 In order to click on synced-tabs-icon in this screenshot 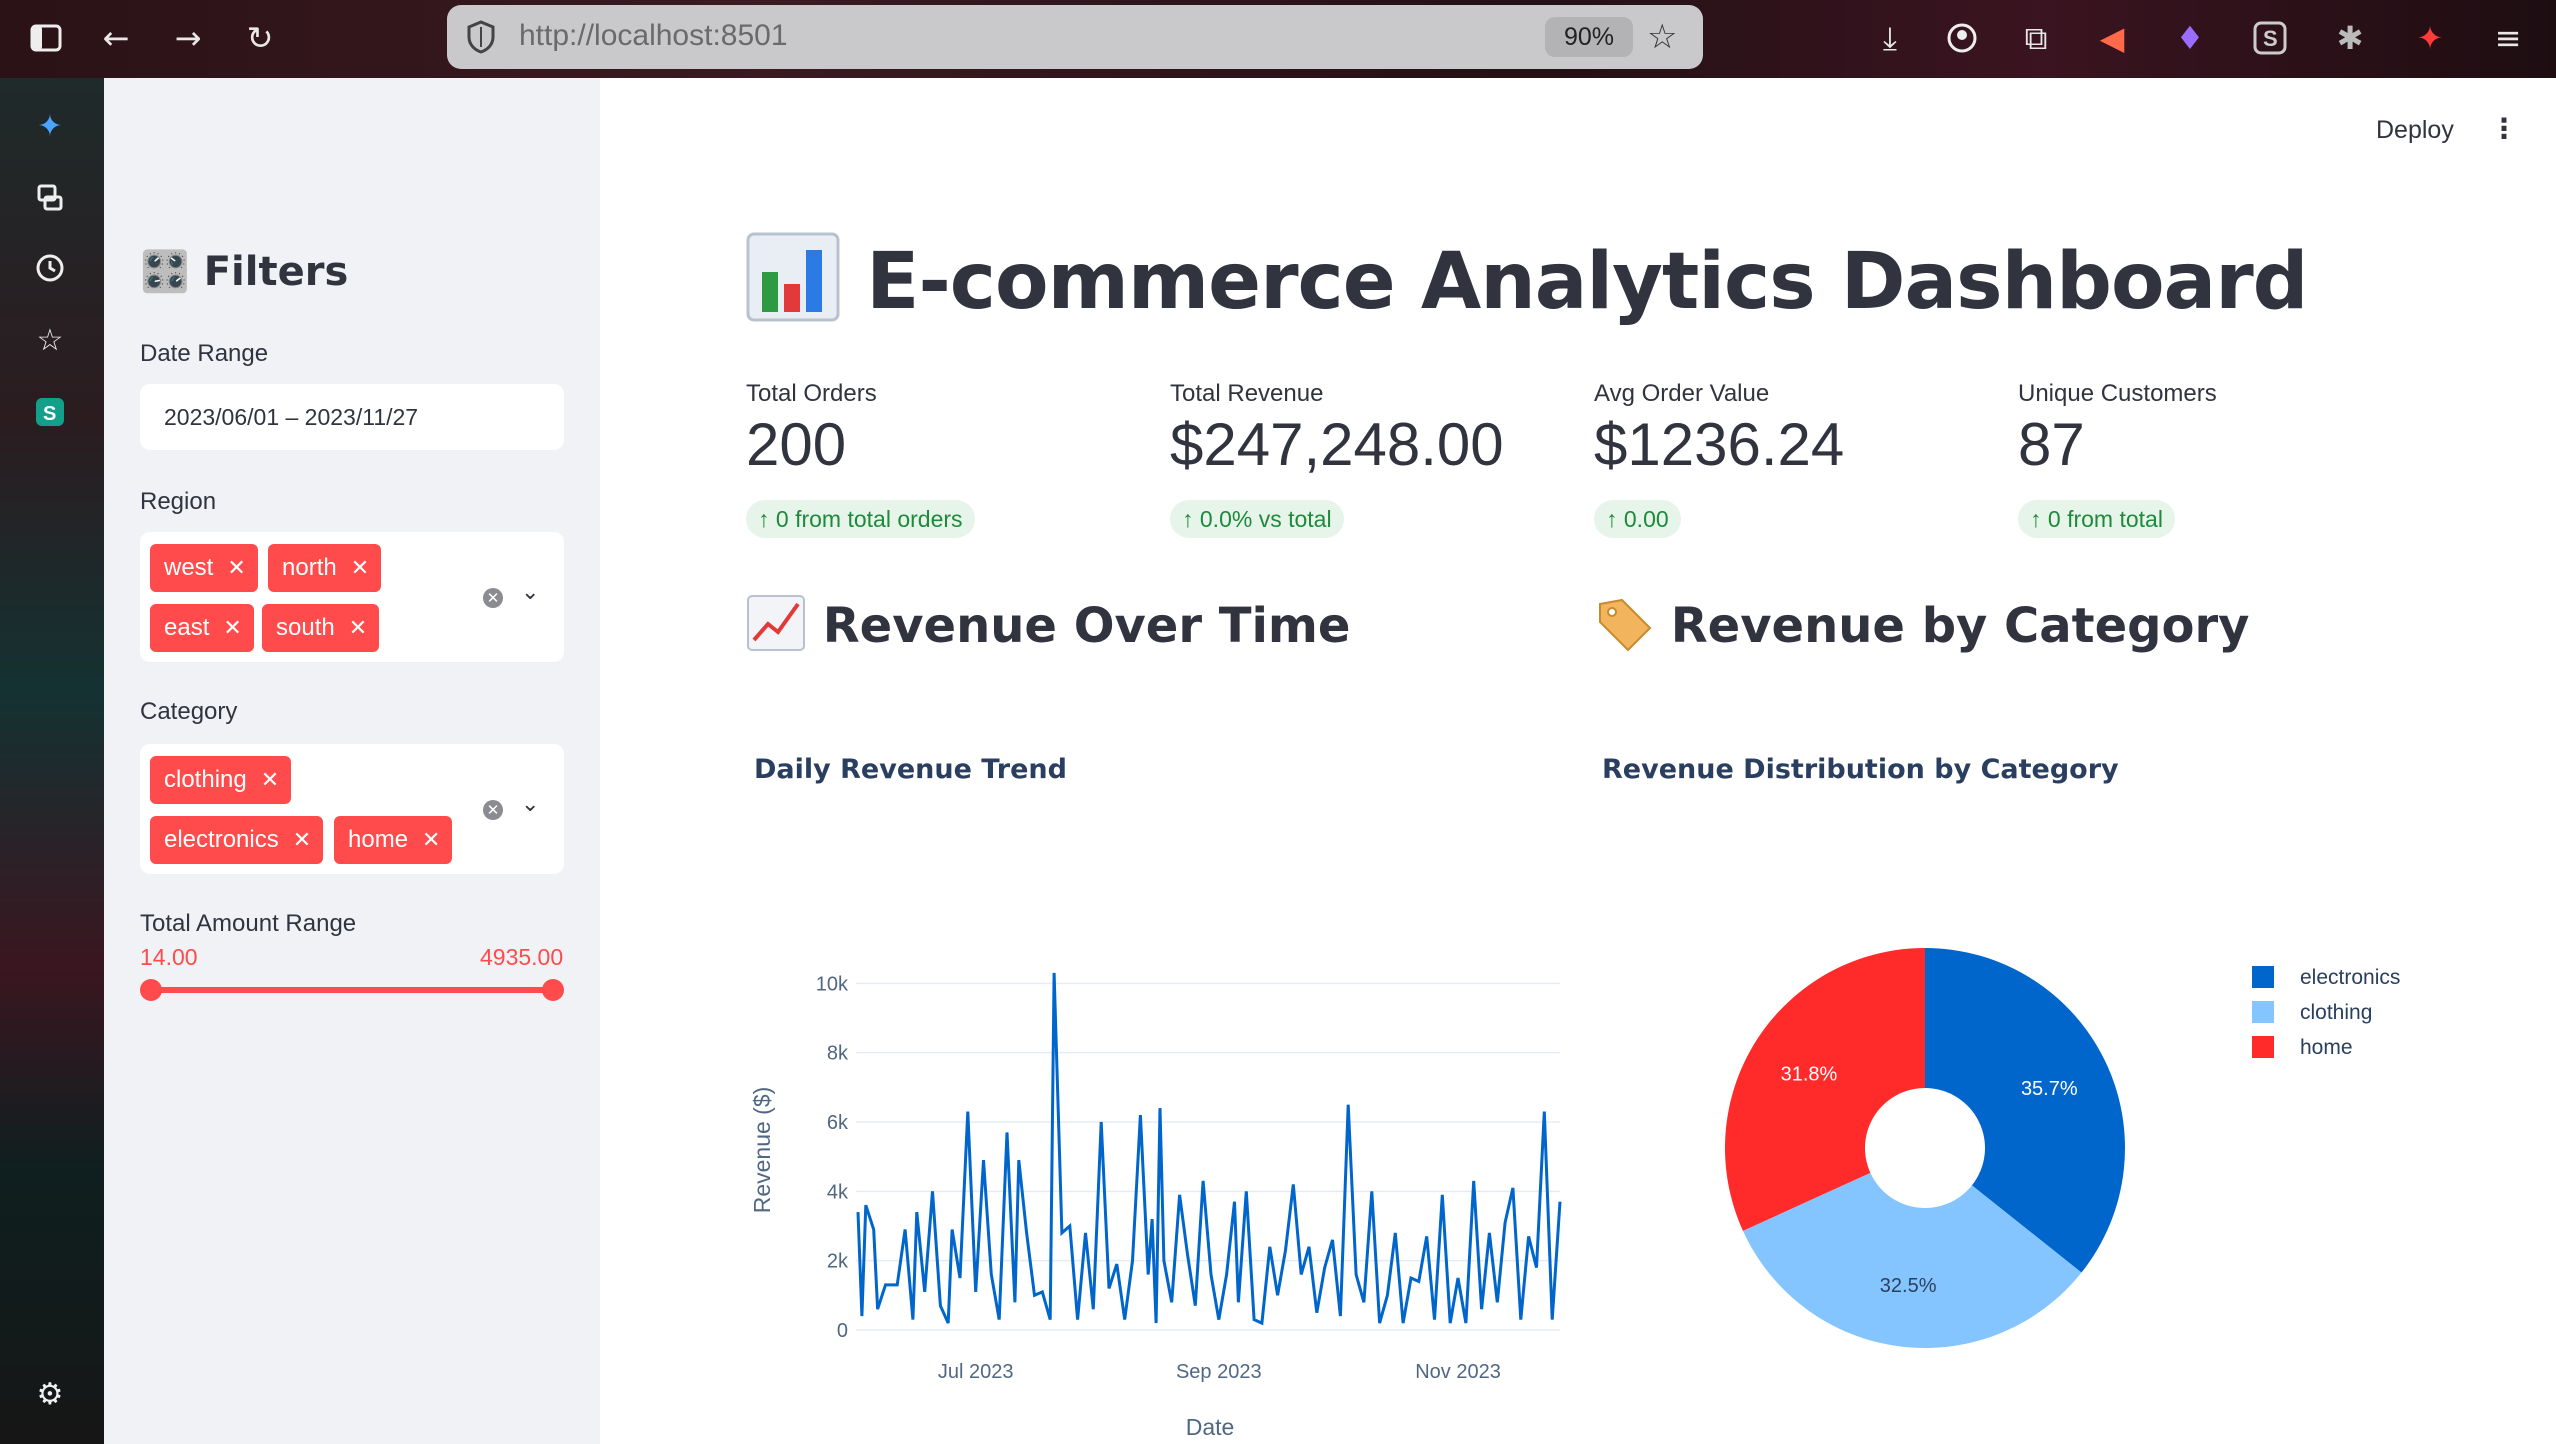, I will do `click(50, 198)`.